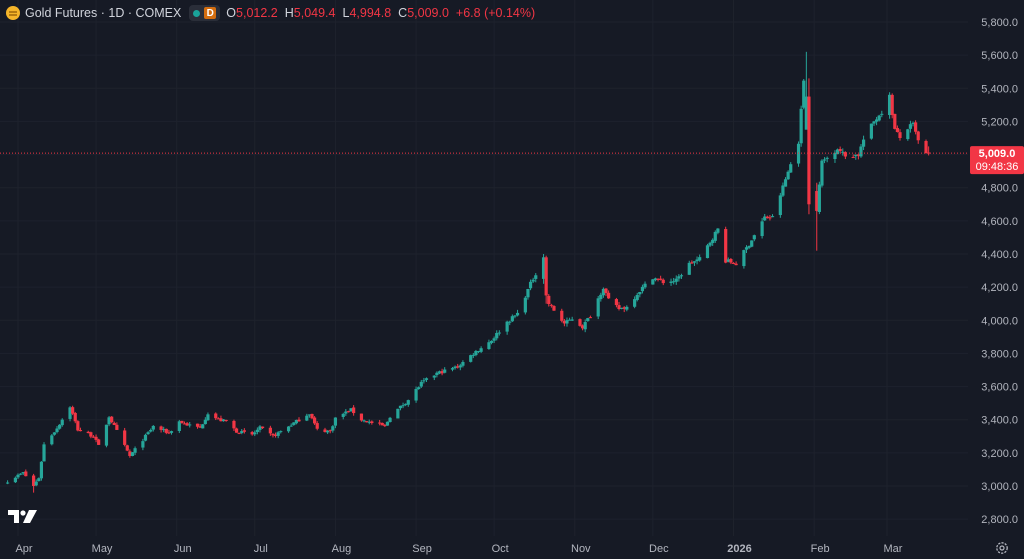 The width and height of the screenshot is (1024, 559). I want to click on market-status-pill: D, so click(205, 13).